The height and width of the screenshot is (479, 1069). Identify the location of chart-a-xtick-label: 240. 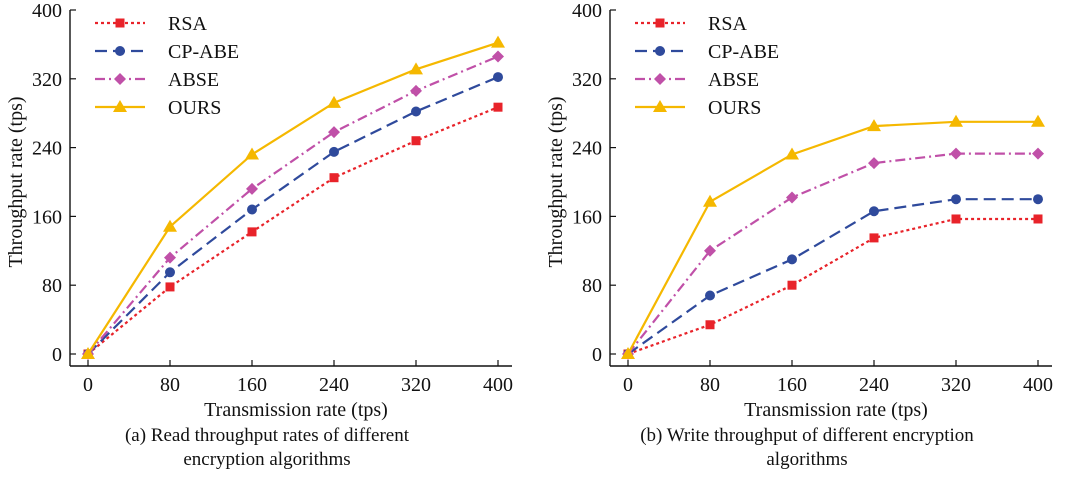
(334, 385).